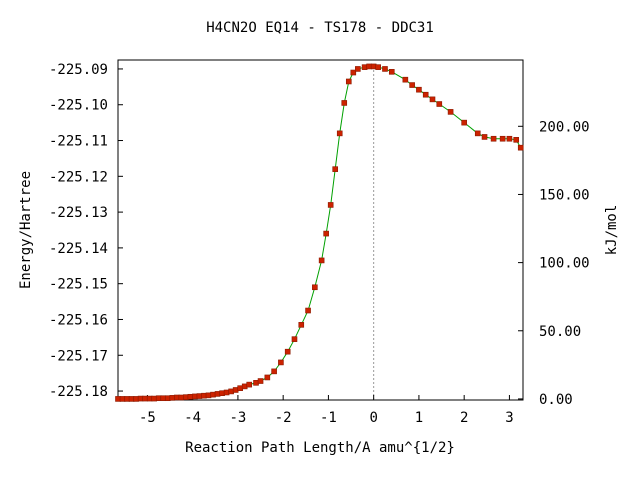 The image size is (640, 480). What do you see at coordinates (328, 418) in the screenshot?
I see `x-tick-label: -1` at bounding box center [328, 418].